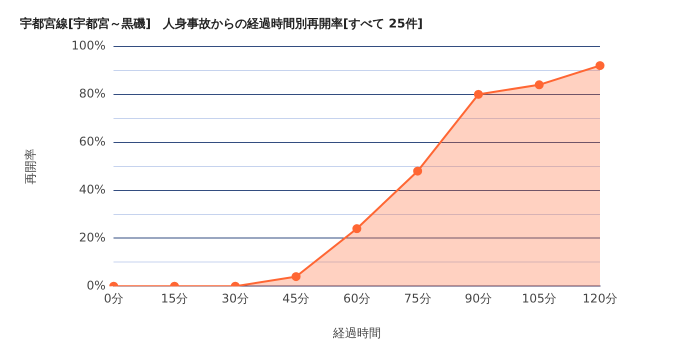  I want to click on y-axis-title: 再開率, so click(30, 166).